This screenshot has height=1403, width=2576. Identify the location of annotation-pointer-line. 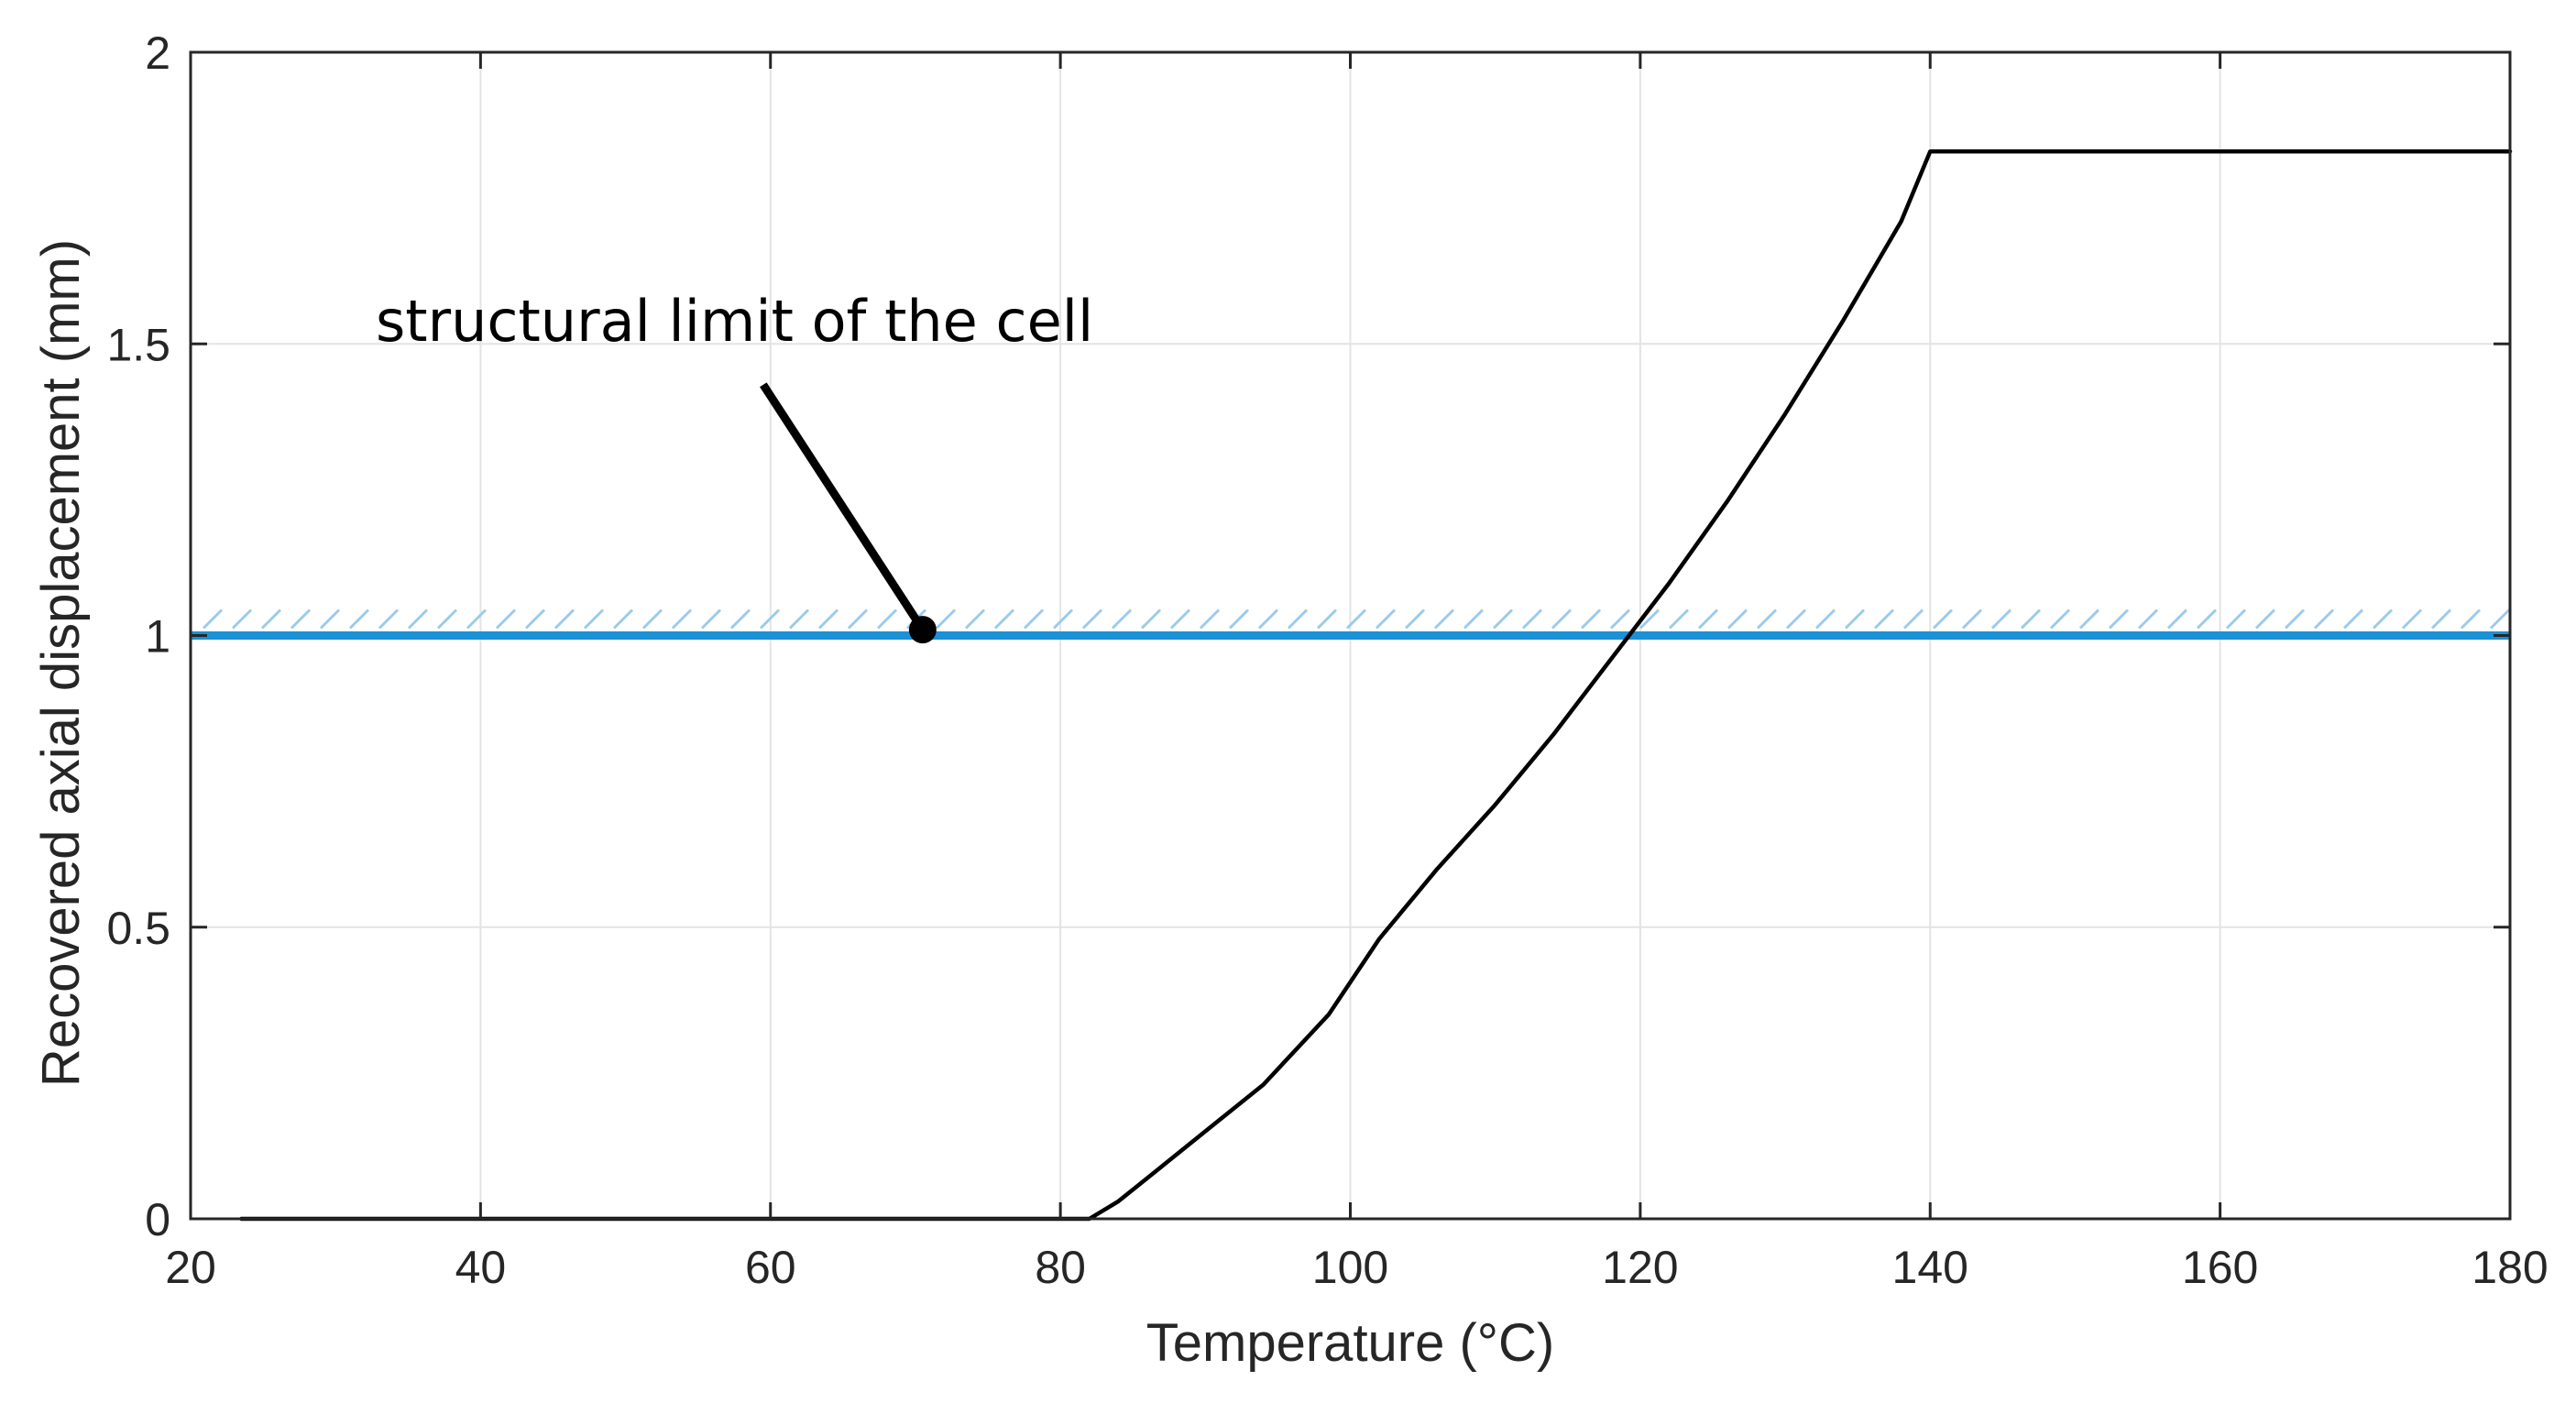
(843, 507).